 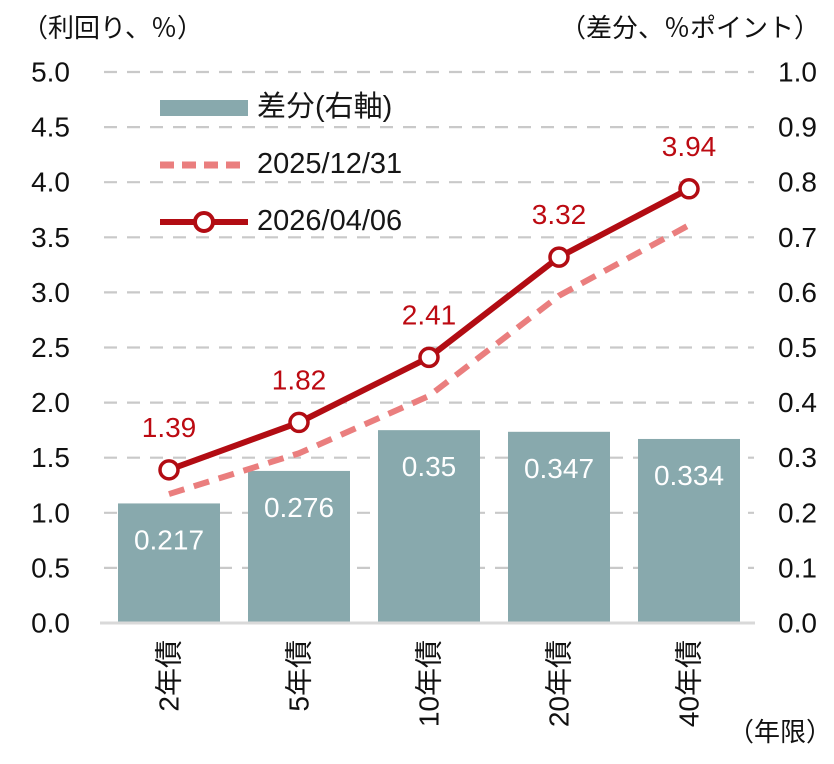 What do you see at coordinates (50, 127) in the screenshot?
I see `left-tick-label: 4.5` at bounding box center [50, 127].